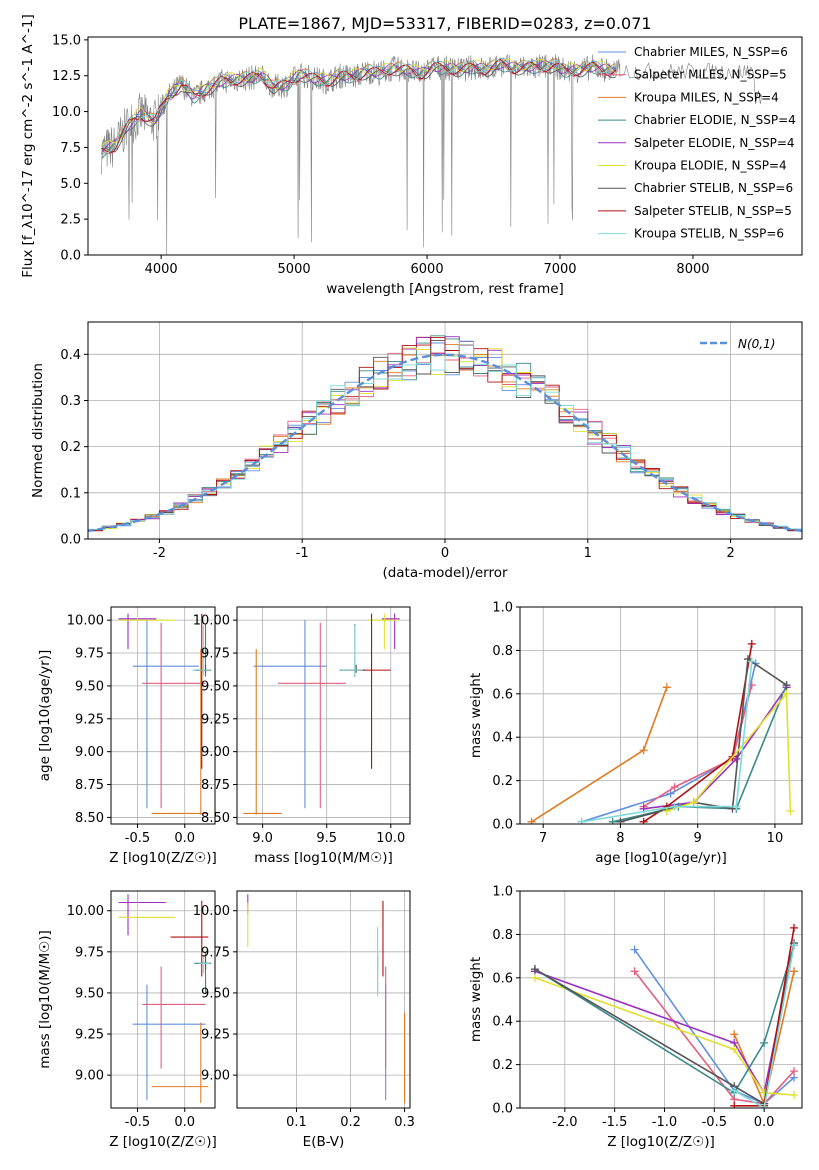  I want to click on x-tick-label: 0.2, so click(350, 1122).